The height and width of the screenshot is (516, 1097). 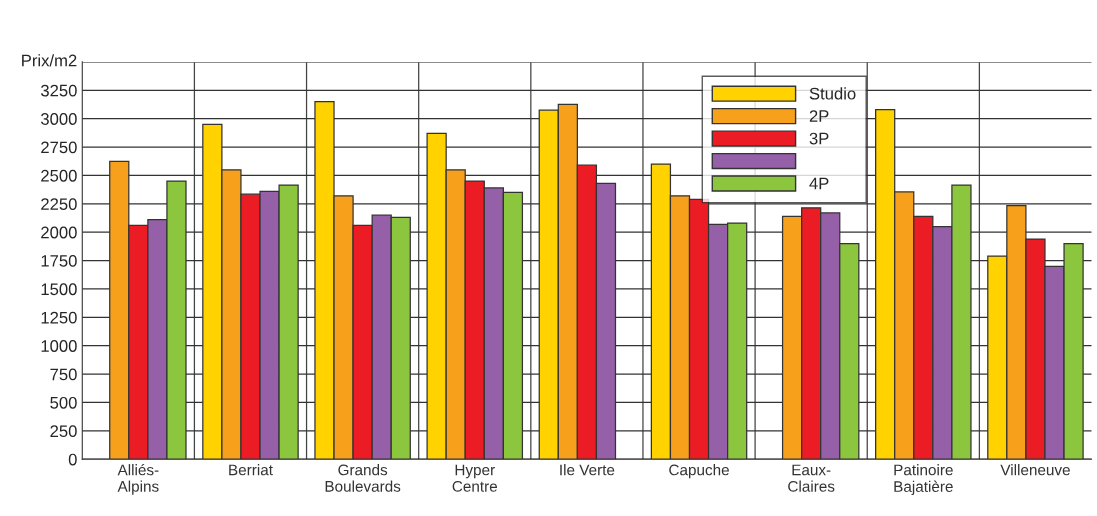 I want to click on y-tick-label: 0, so click(x=72, y=459).